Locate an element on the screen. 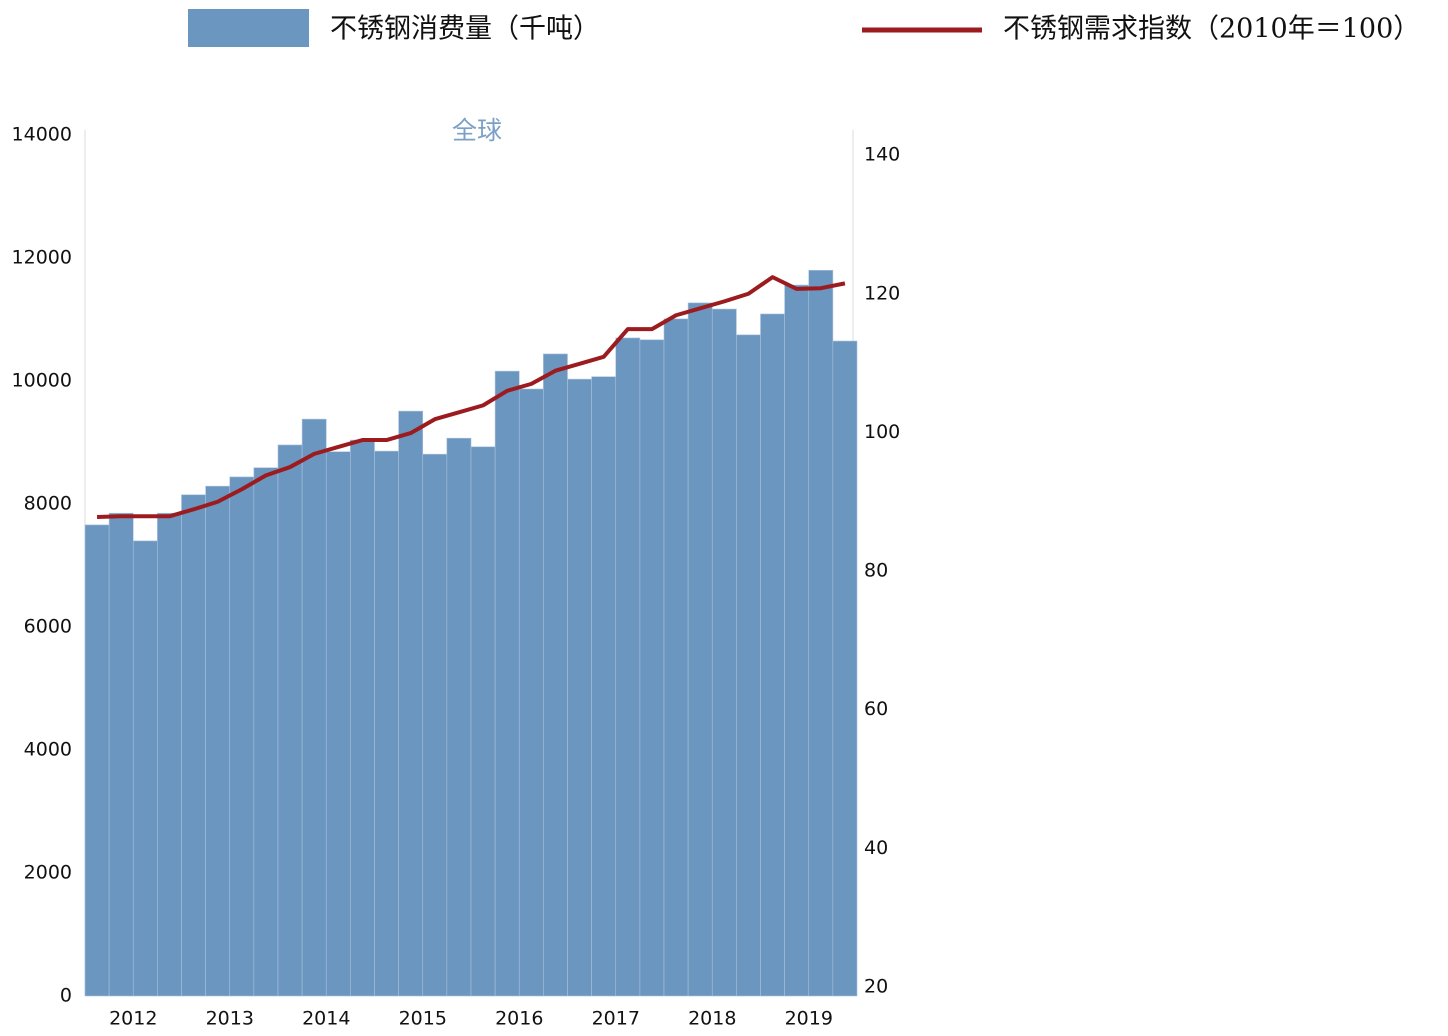  y-tick-label: 2000 is located at coordinates (48, 873).